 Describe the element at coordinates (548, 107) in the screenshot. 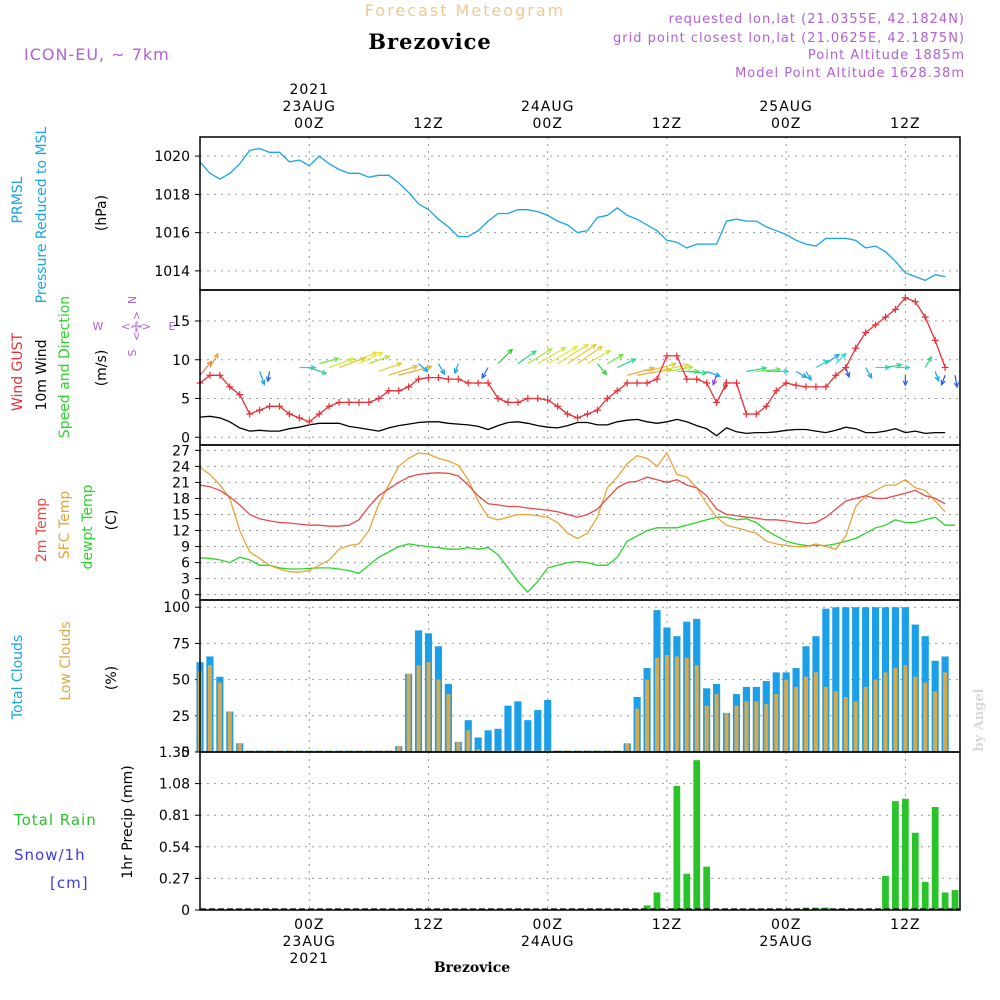

I see `time-label-top: 24AUG` at that location.